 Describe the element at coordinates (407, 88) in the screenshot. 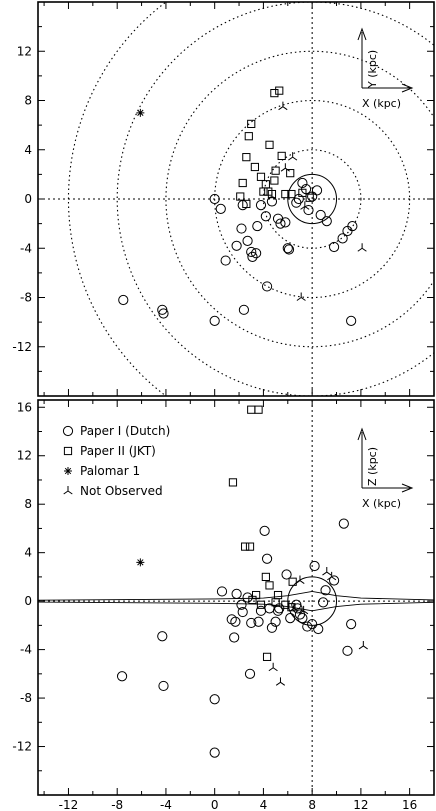

I see `inset-x-arrow-head` at that location.